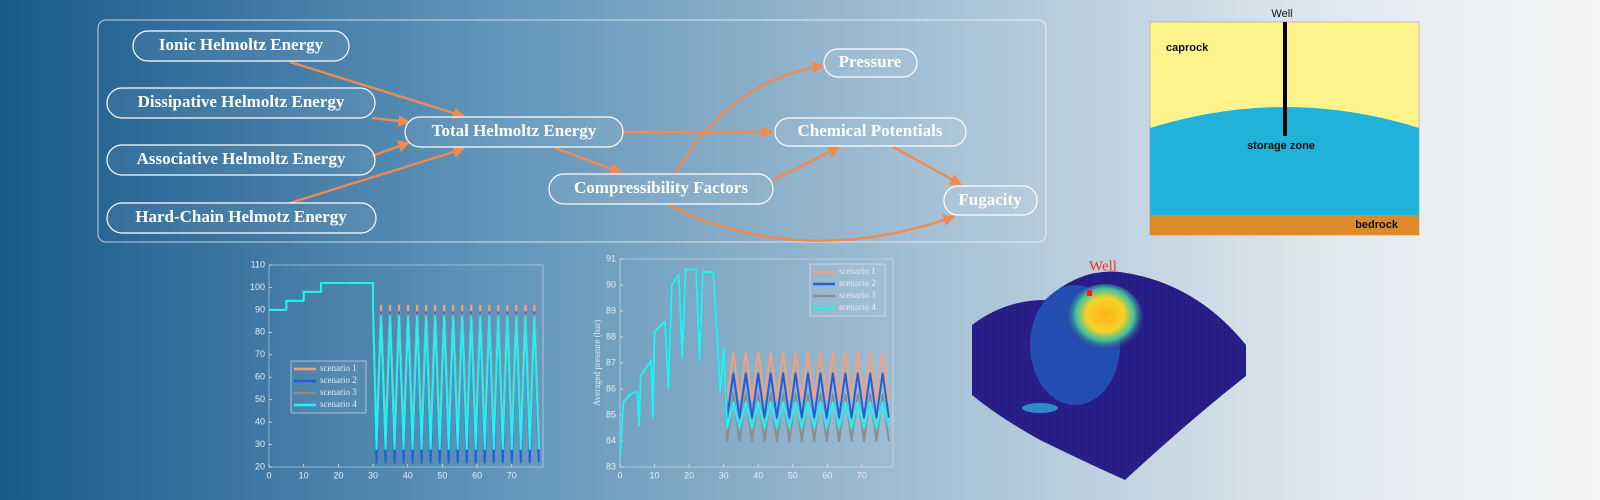 This screenshot has height=500, width=1600. Describe the element at coordinates (260, 399) in the screenshot. I see `y-tick-label: 50` at that location.